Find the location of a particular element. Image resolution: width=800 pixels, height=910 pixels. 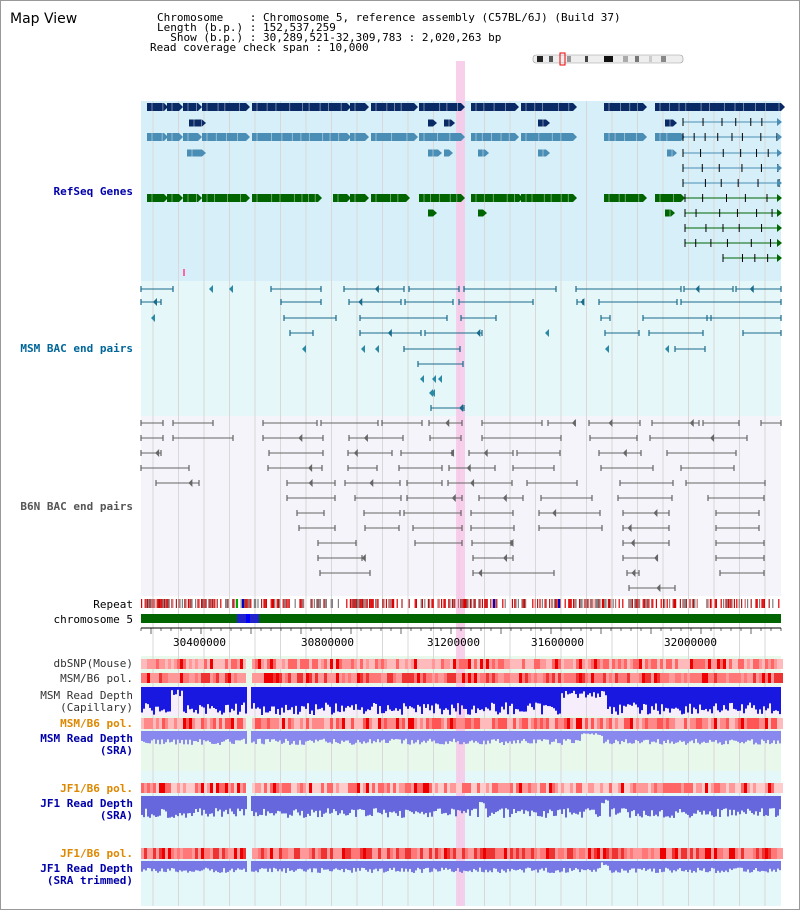

gene-body is located at coordinates (547, 137).